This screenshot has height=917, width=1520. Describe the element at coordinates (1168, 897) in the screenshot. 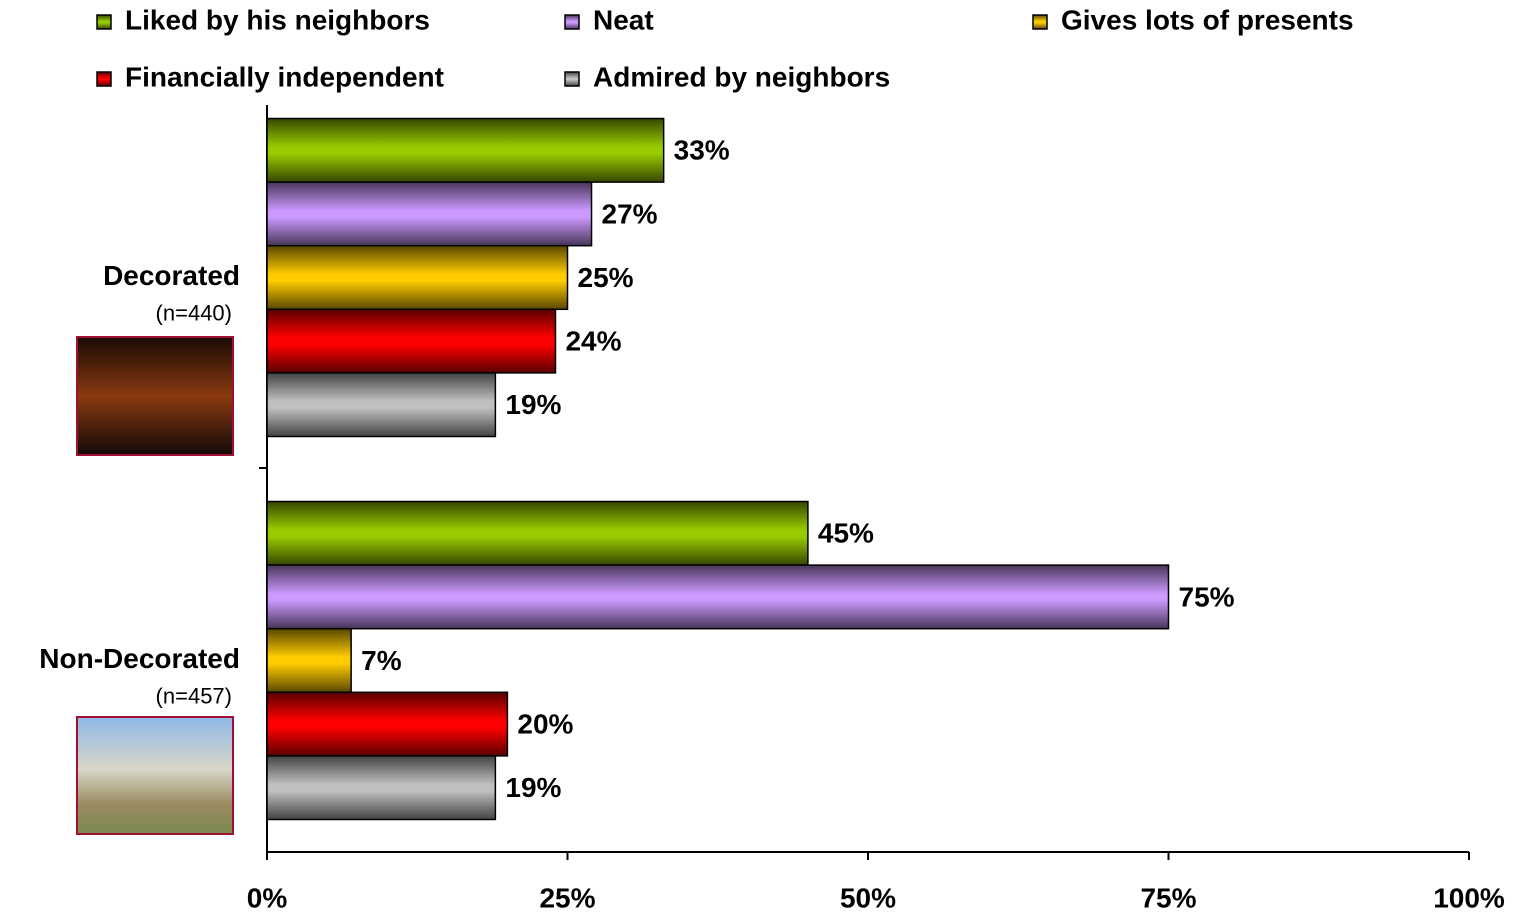

I see `x-tick-label: 75%` at that location.